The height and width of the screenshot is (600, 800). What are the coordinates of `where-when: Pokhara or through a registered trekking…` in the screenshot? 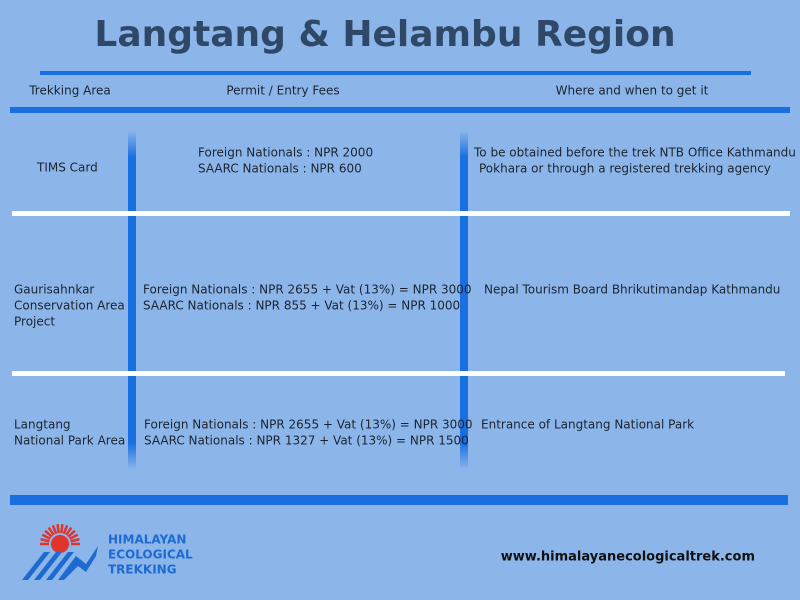 It's located at (625, 169).